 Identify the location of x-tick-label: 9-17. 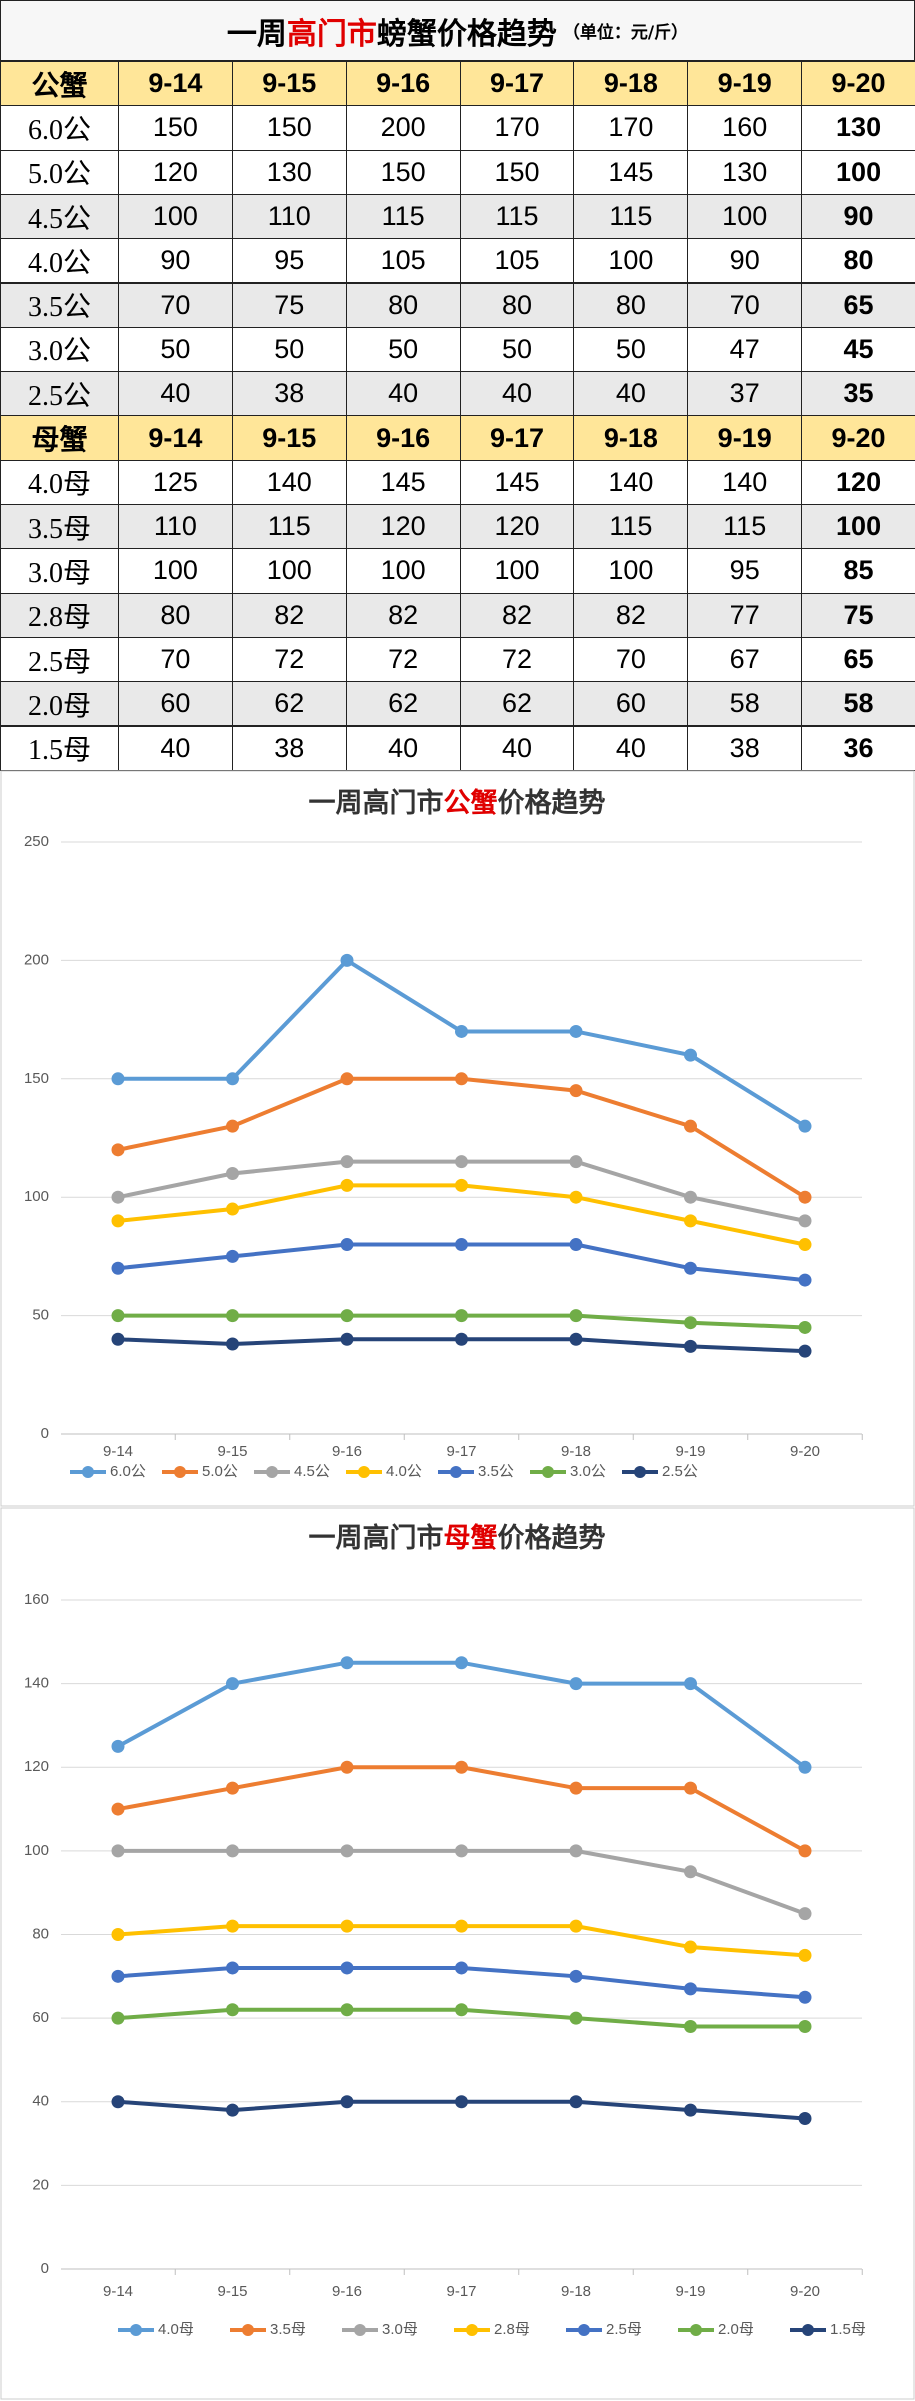
(461, 1451).